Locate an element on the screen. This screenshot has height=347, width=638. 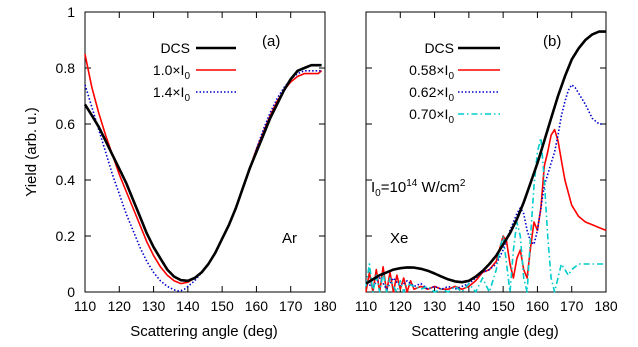
legend-label: 0.62×I0 is located at coordinates (431, 94).